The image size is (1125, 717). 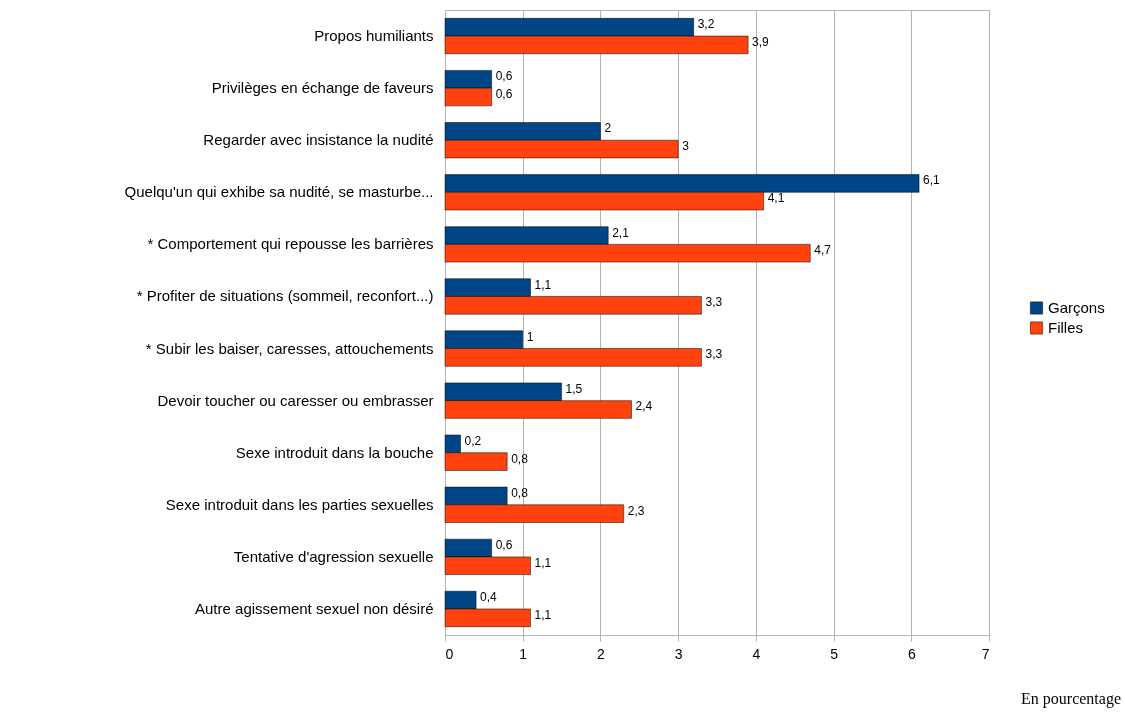 I want to click on y-tick-label: Devoir toucher ou caresser ou embrasser, so click(x=295, y=400).